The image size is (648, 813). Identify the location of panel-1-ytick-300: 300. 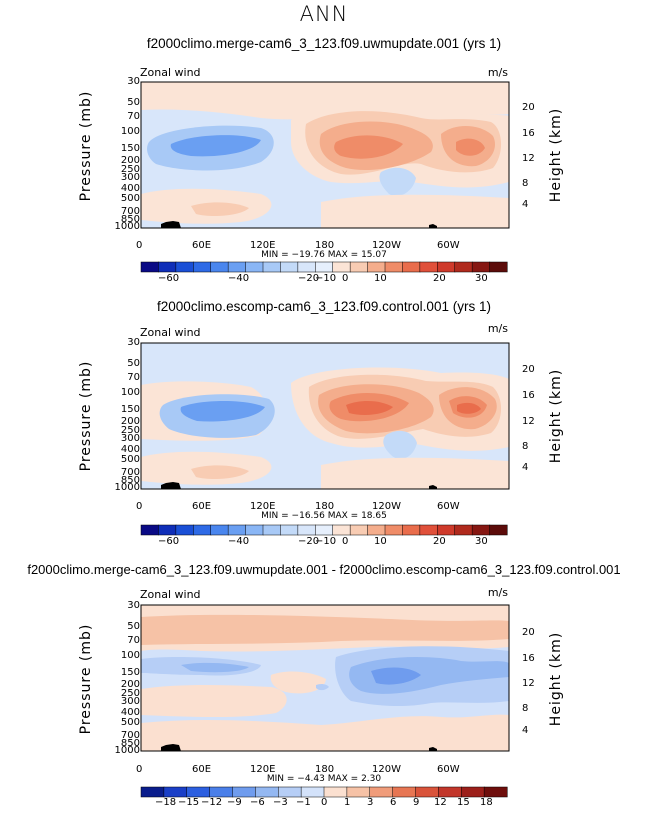
(130, 177).